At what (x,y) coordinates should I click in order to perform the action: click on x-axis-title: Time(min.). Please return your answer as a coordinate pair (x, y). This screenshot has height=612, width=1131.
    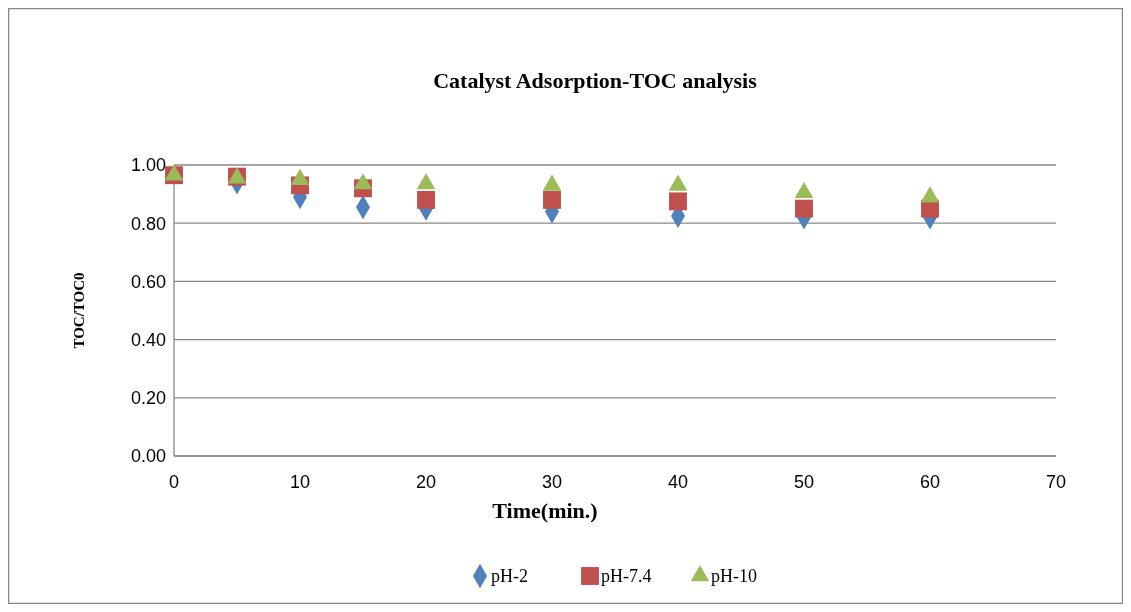
    Looking at the image, I should click on (545, 510).